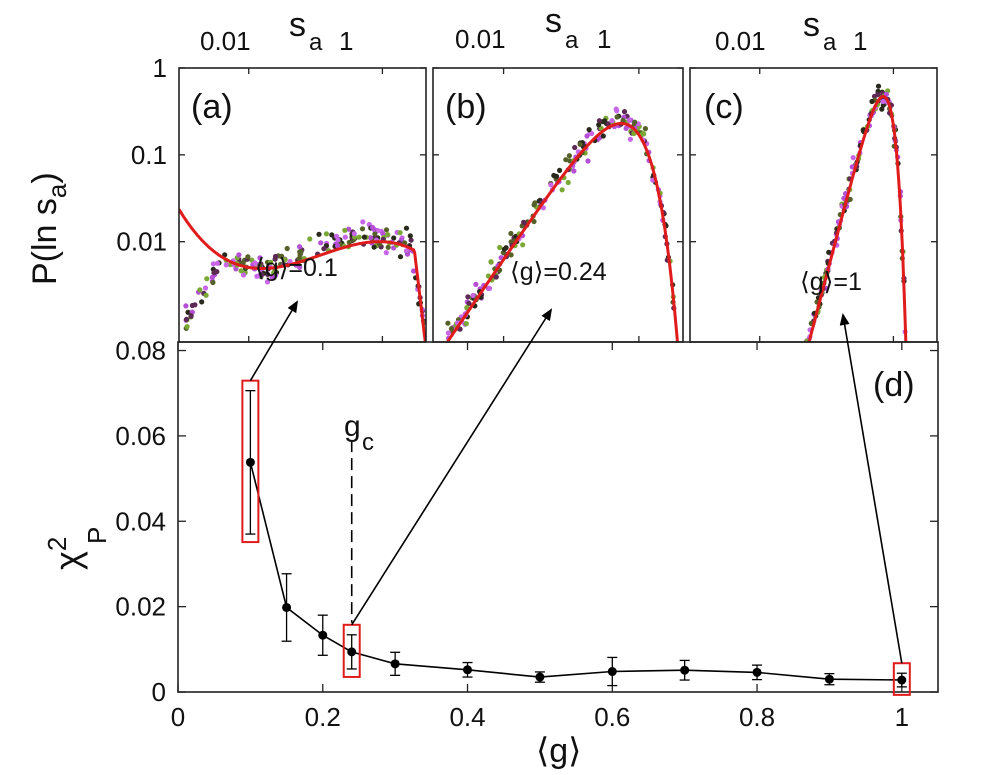 This screenshot has width=988, height=775. I want to click on panel-a-annotation: ⟨g⟩=0.1, so click(296, 268).